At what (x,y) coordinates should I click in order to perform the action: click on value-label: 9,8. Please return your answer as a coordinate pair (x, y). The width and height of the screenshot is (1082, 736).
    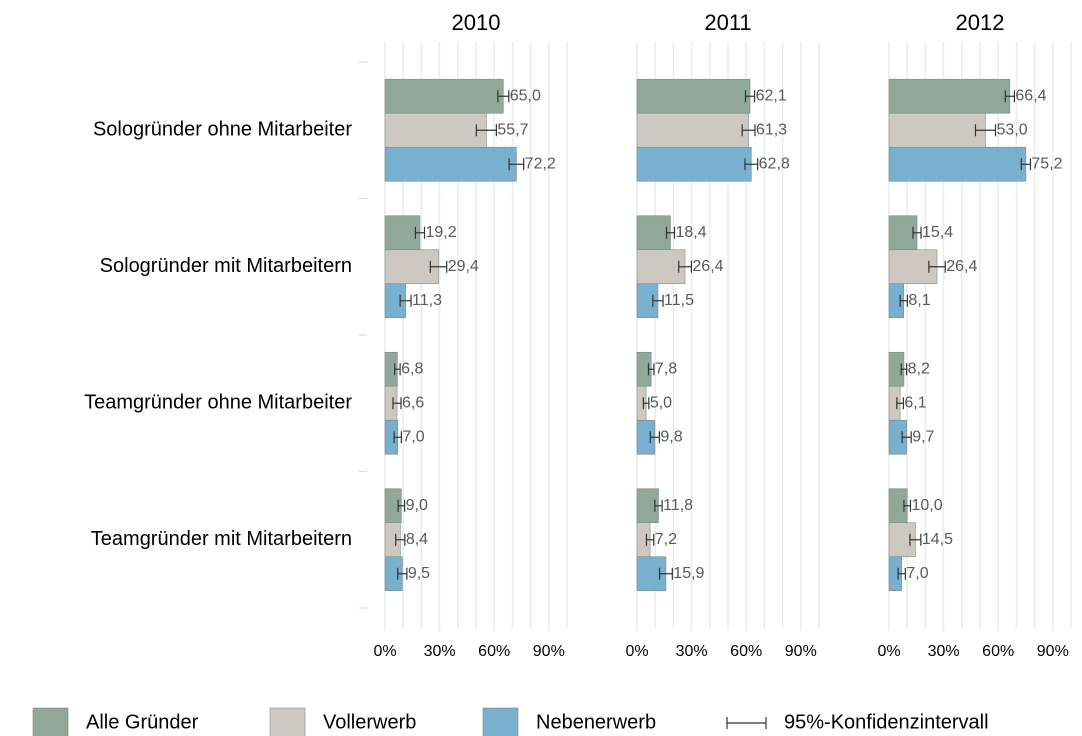
    Looking at the image, I should click on (671, 436).